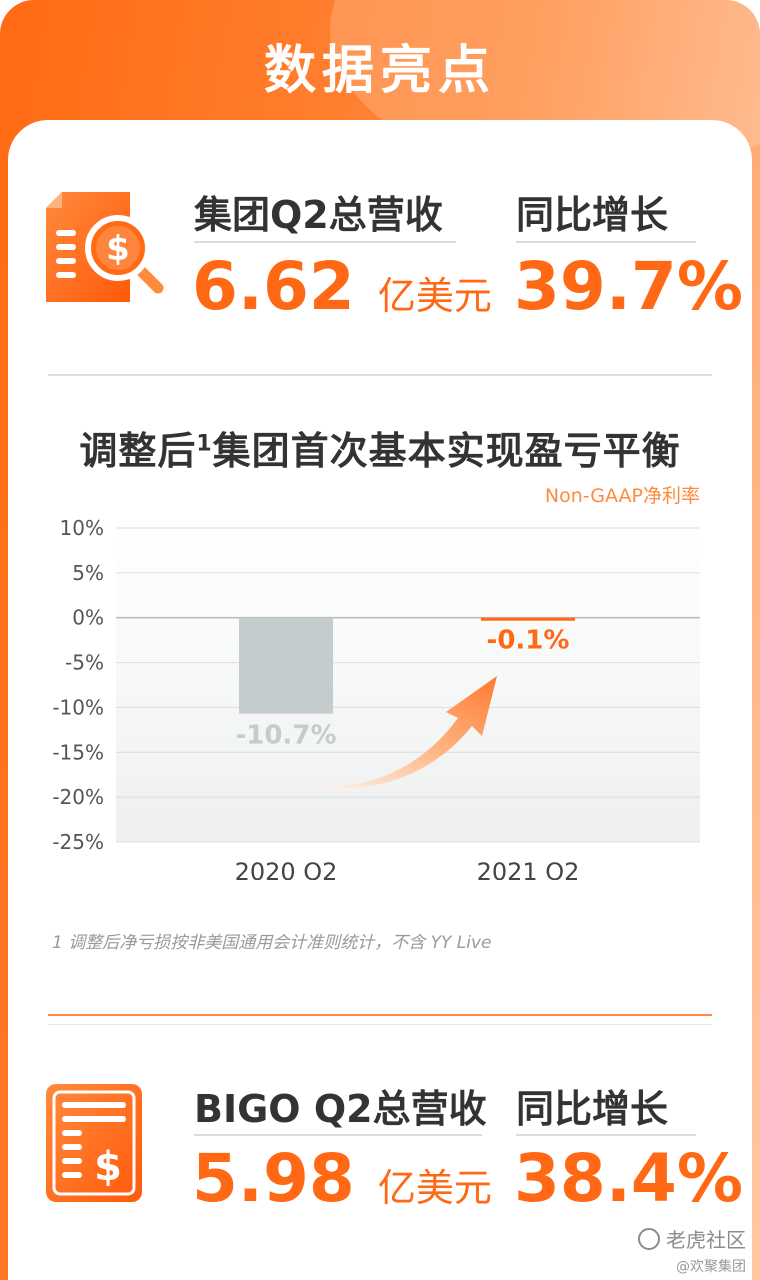  Describe the element at coordinates (606, 1135) in the screenshot. I see `bigo-growth-rule` at that location.